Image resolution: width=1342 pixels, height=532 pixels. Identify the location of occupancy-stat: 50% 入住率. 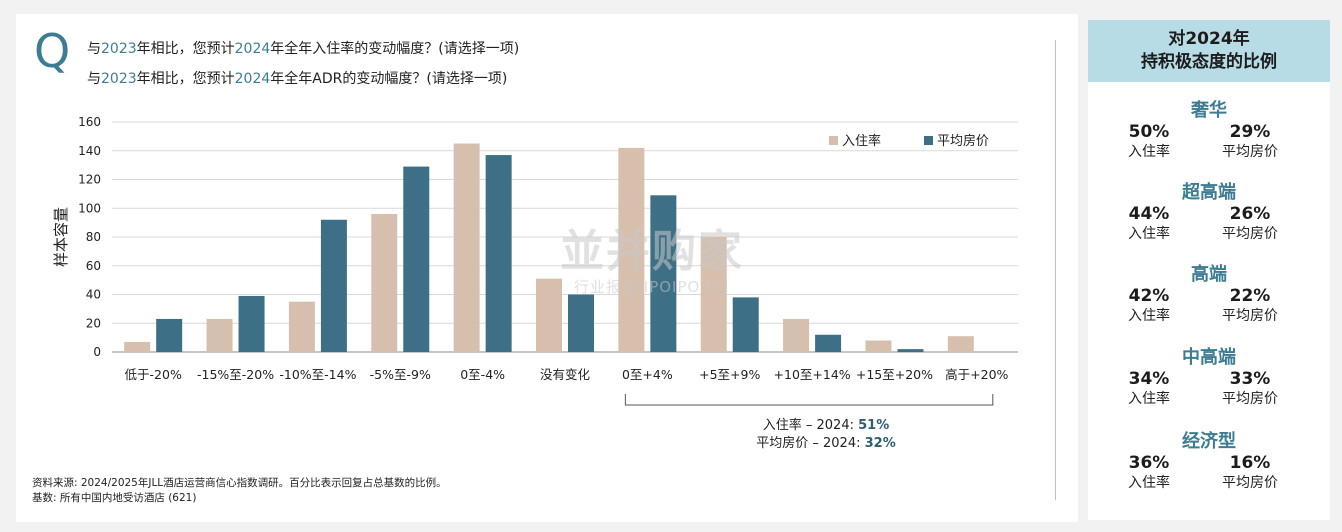
(1149, 142).